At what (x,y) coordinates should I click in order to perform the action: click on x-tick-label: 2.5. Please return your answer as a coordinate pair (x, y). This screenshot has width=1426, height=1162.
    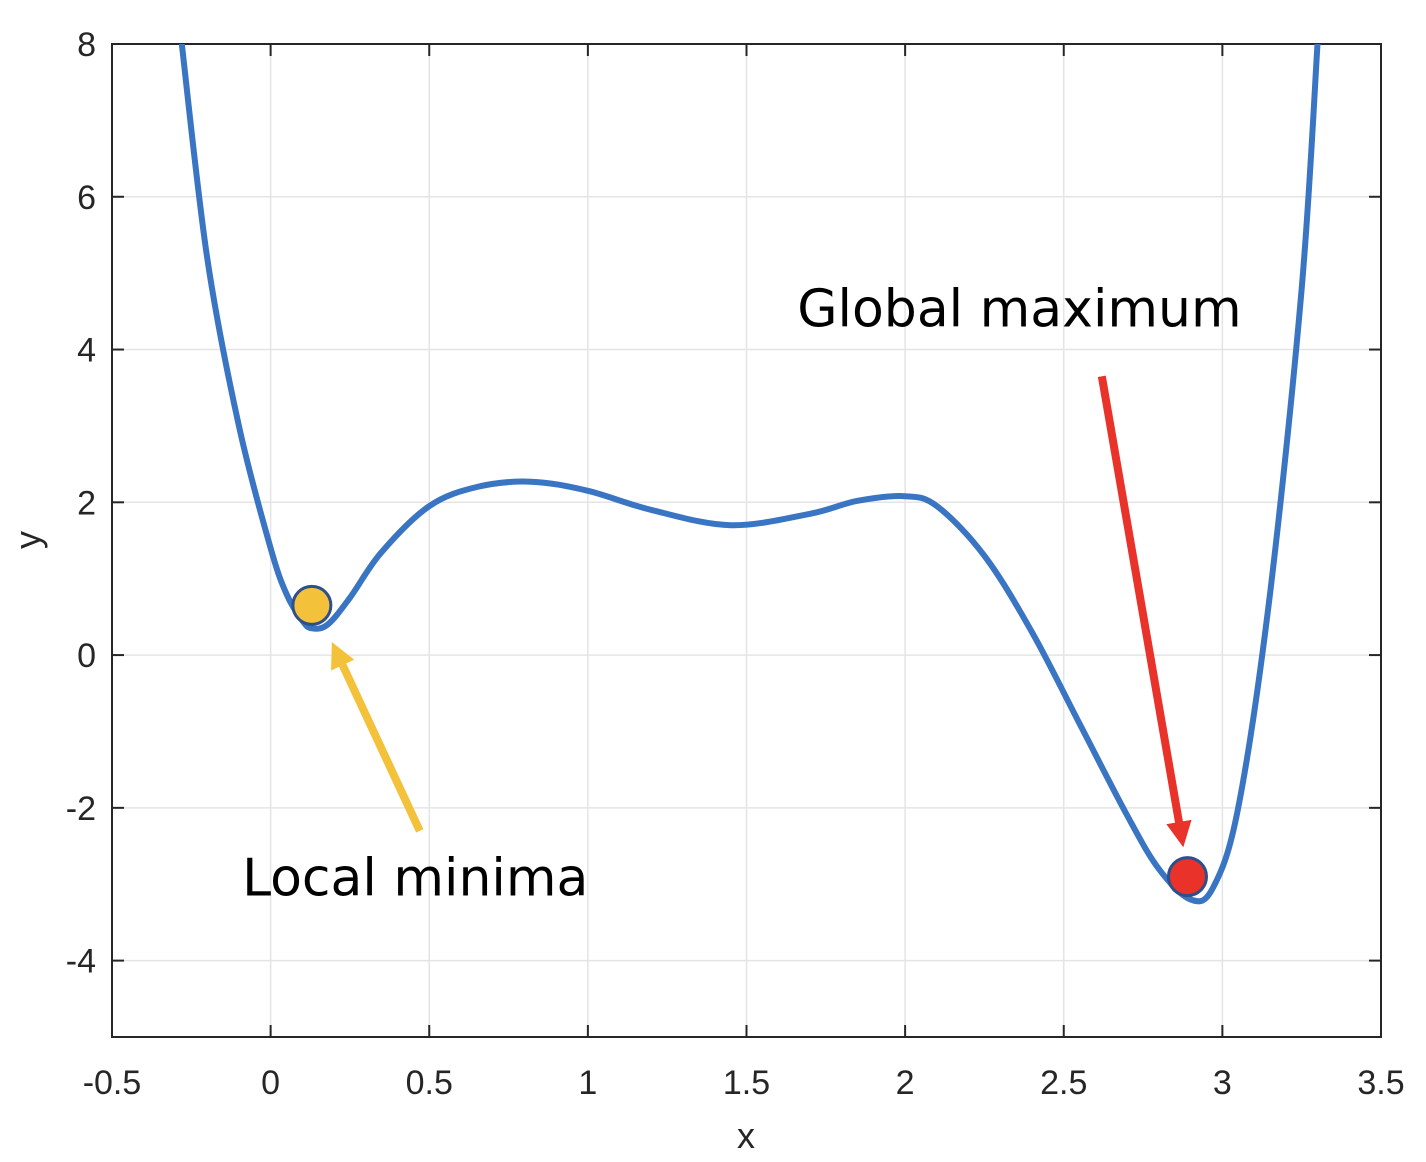
    Looking at the image, I should click on (1063, 1083).